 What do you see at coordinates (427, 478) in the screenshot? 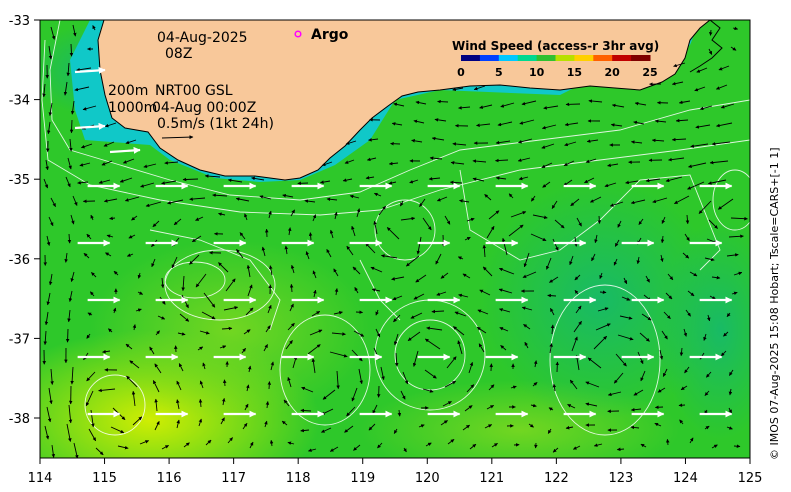
I see `lon-tick-label: 120` at bounding box center [427, 478].